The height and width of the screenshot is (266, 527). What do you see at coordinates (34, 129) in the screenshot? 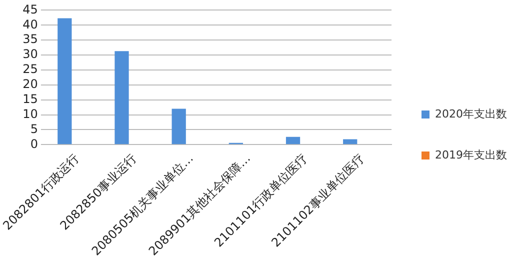
I see `y-tick-label: 5` at bounding box center [34, 129].